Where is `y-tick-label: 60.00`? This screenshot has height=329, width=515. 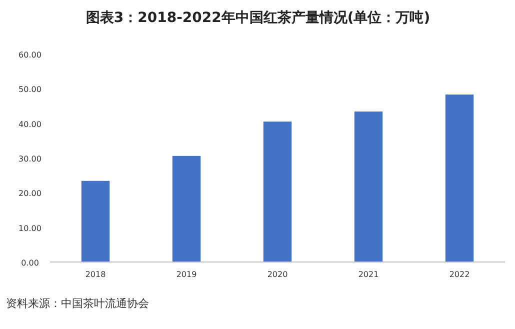 y-tick-label: 60.00 is located at coordinates (30, 55).